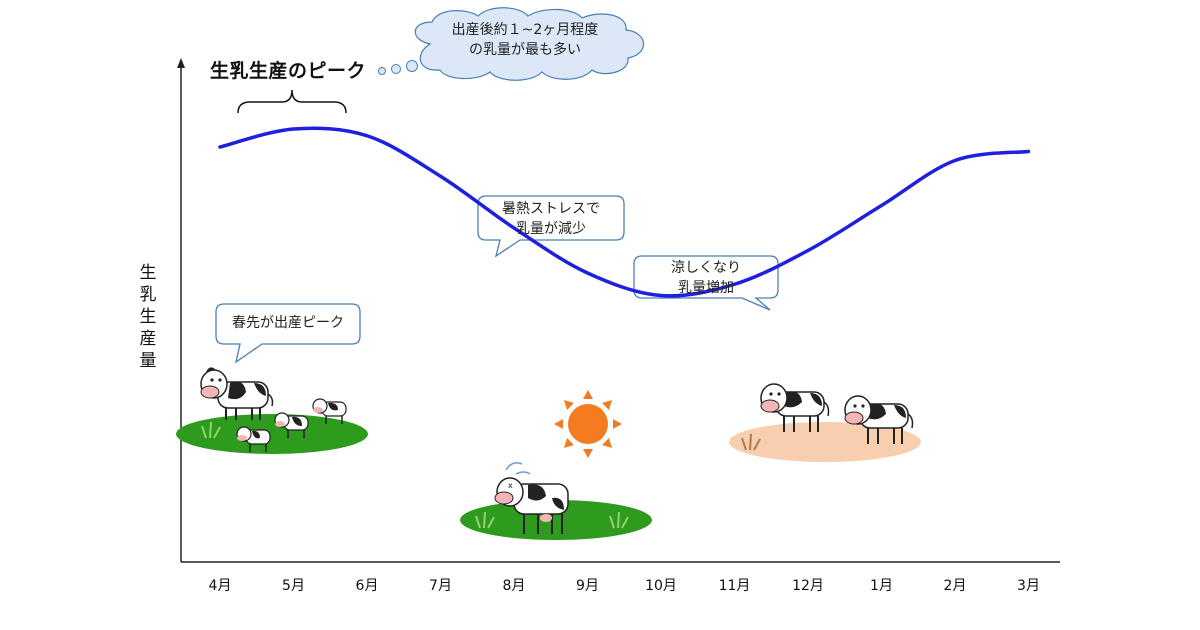 The height and width of the screenshot is (630, 1200). Describe the element at coordinates (706, 268) in the screenshot. I see `autumn-callout-line1: 涼しくなり` at that location.